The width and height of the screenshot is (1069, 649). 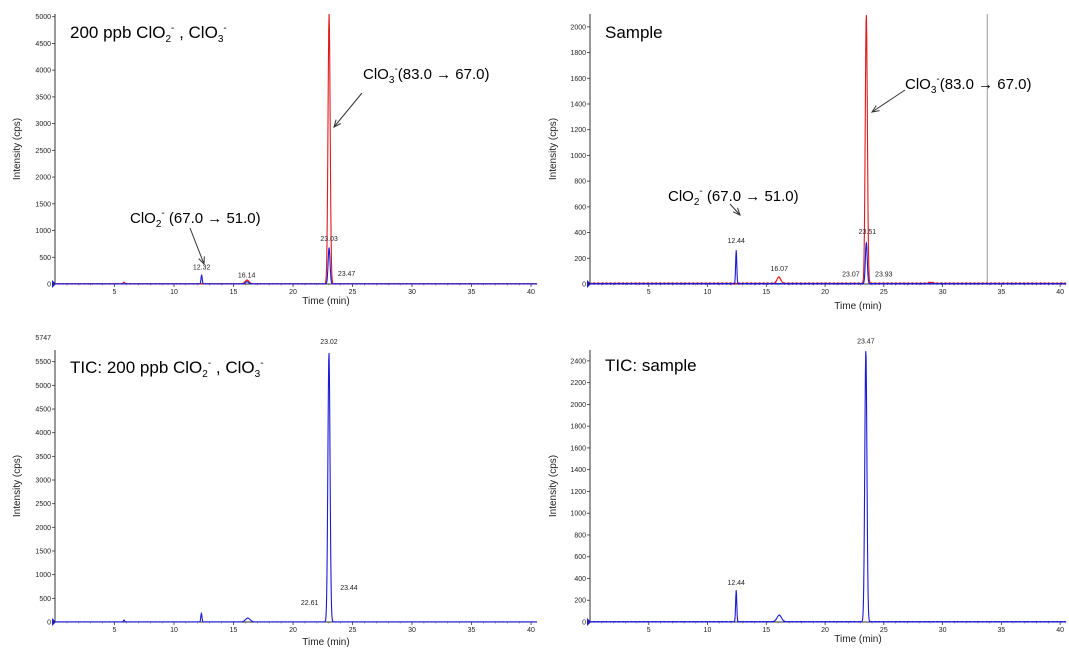 What do you see at coordinates (580, 207) in the screenshot?
I see `y-tick-label: 600` at bounding box center [580, 207].